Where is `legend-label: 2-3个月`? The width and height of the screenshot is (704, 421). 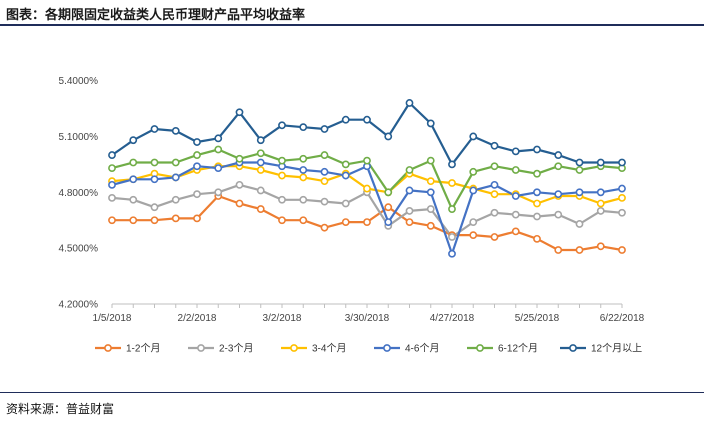
legend-label: 2-3个月 is located at coordinates (236, 349).